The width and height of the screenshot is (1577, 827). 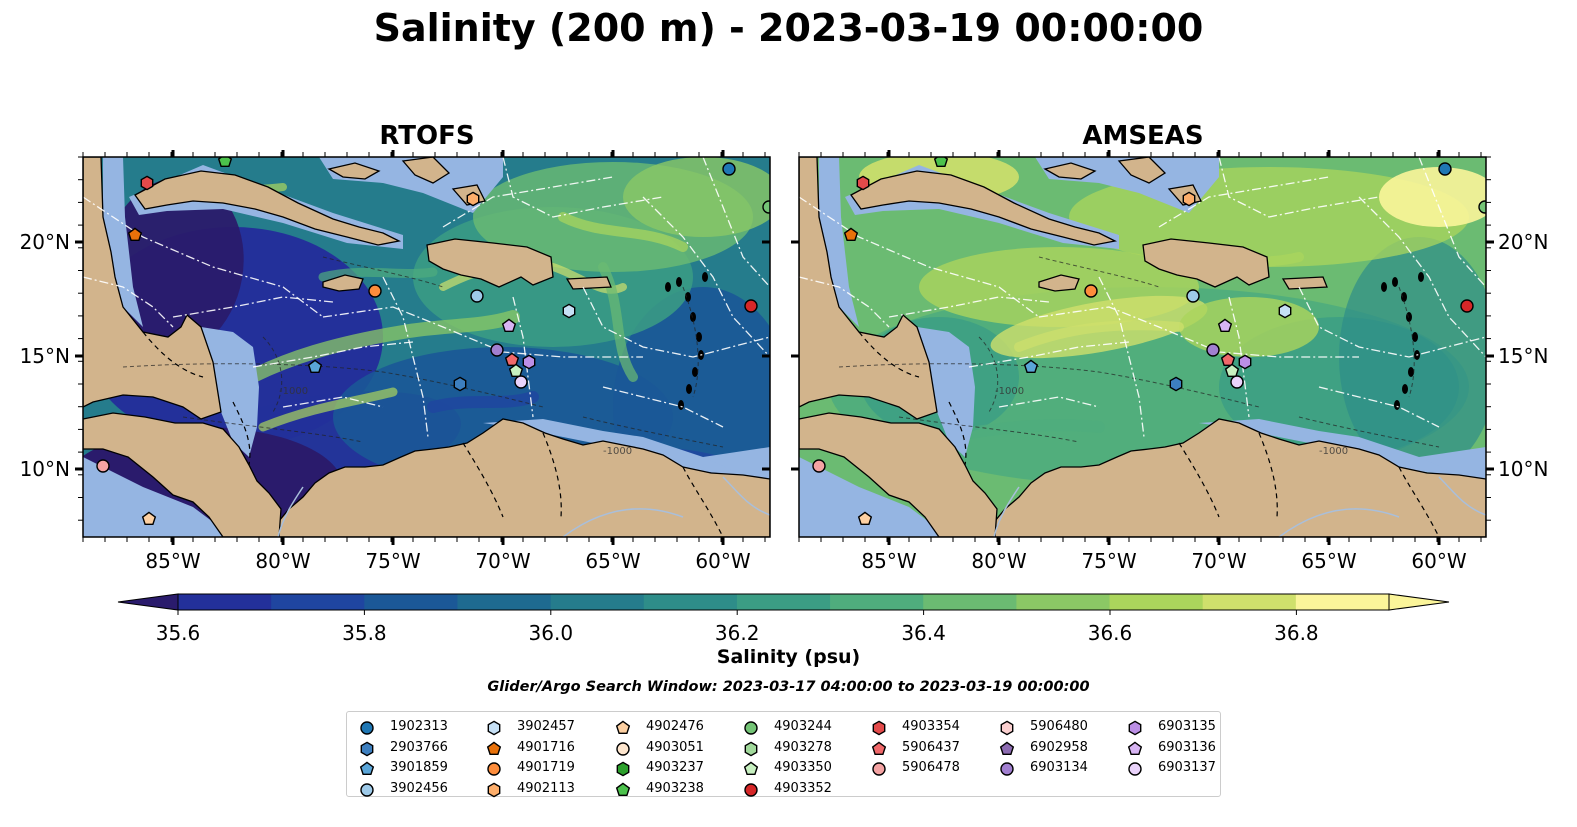 I want to click on shelf-pacific, so click(x=158, y=497).